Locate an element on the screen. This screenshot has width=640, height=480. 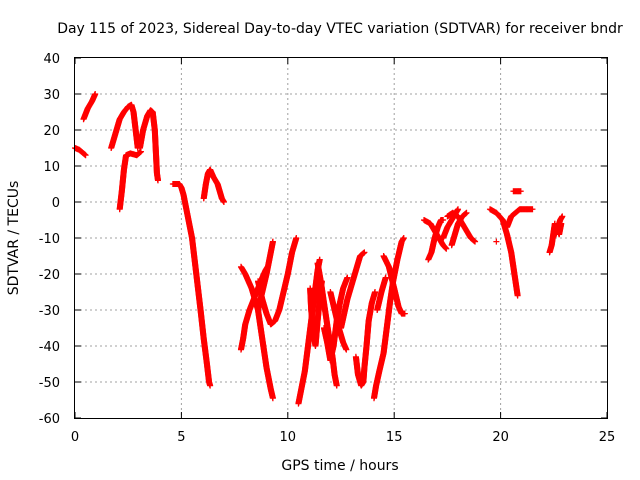
y-tick-label: -30 is located at coordinates (49, 311).